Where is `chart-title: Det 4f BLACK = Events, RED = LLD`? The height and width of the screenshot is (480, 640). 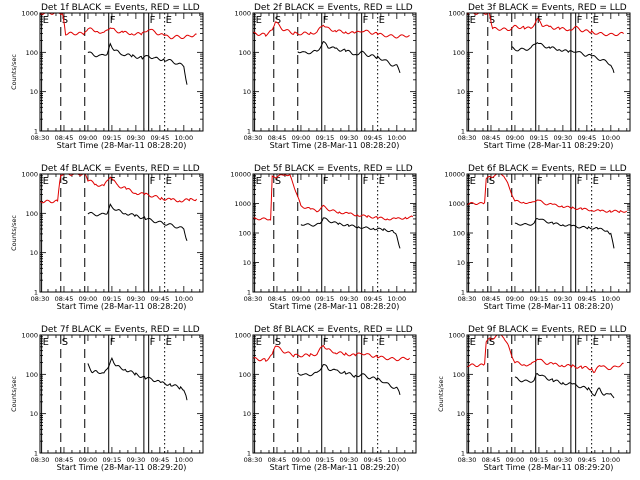 chart-title: Det 4f BLACK = Events, RED = LLD is located at coordinates (120, 169).